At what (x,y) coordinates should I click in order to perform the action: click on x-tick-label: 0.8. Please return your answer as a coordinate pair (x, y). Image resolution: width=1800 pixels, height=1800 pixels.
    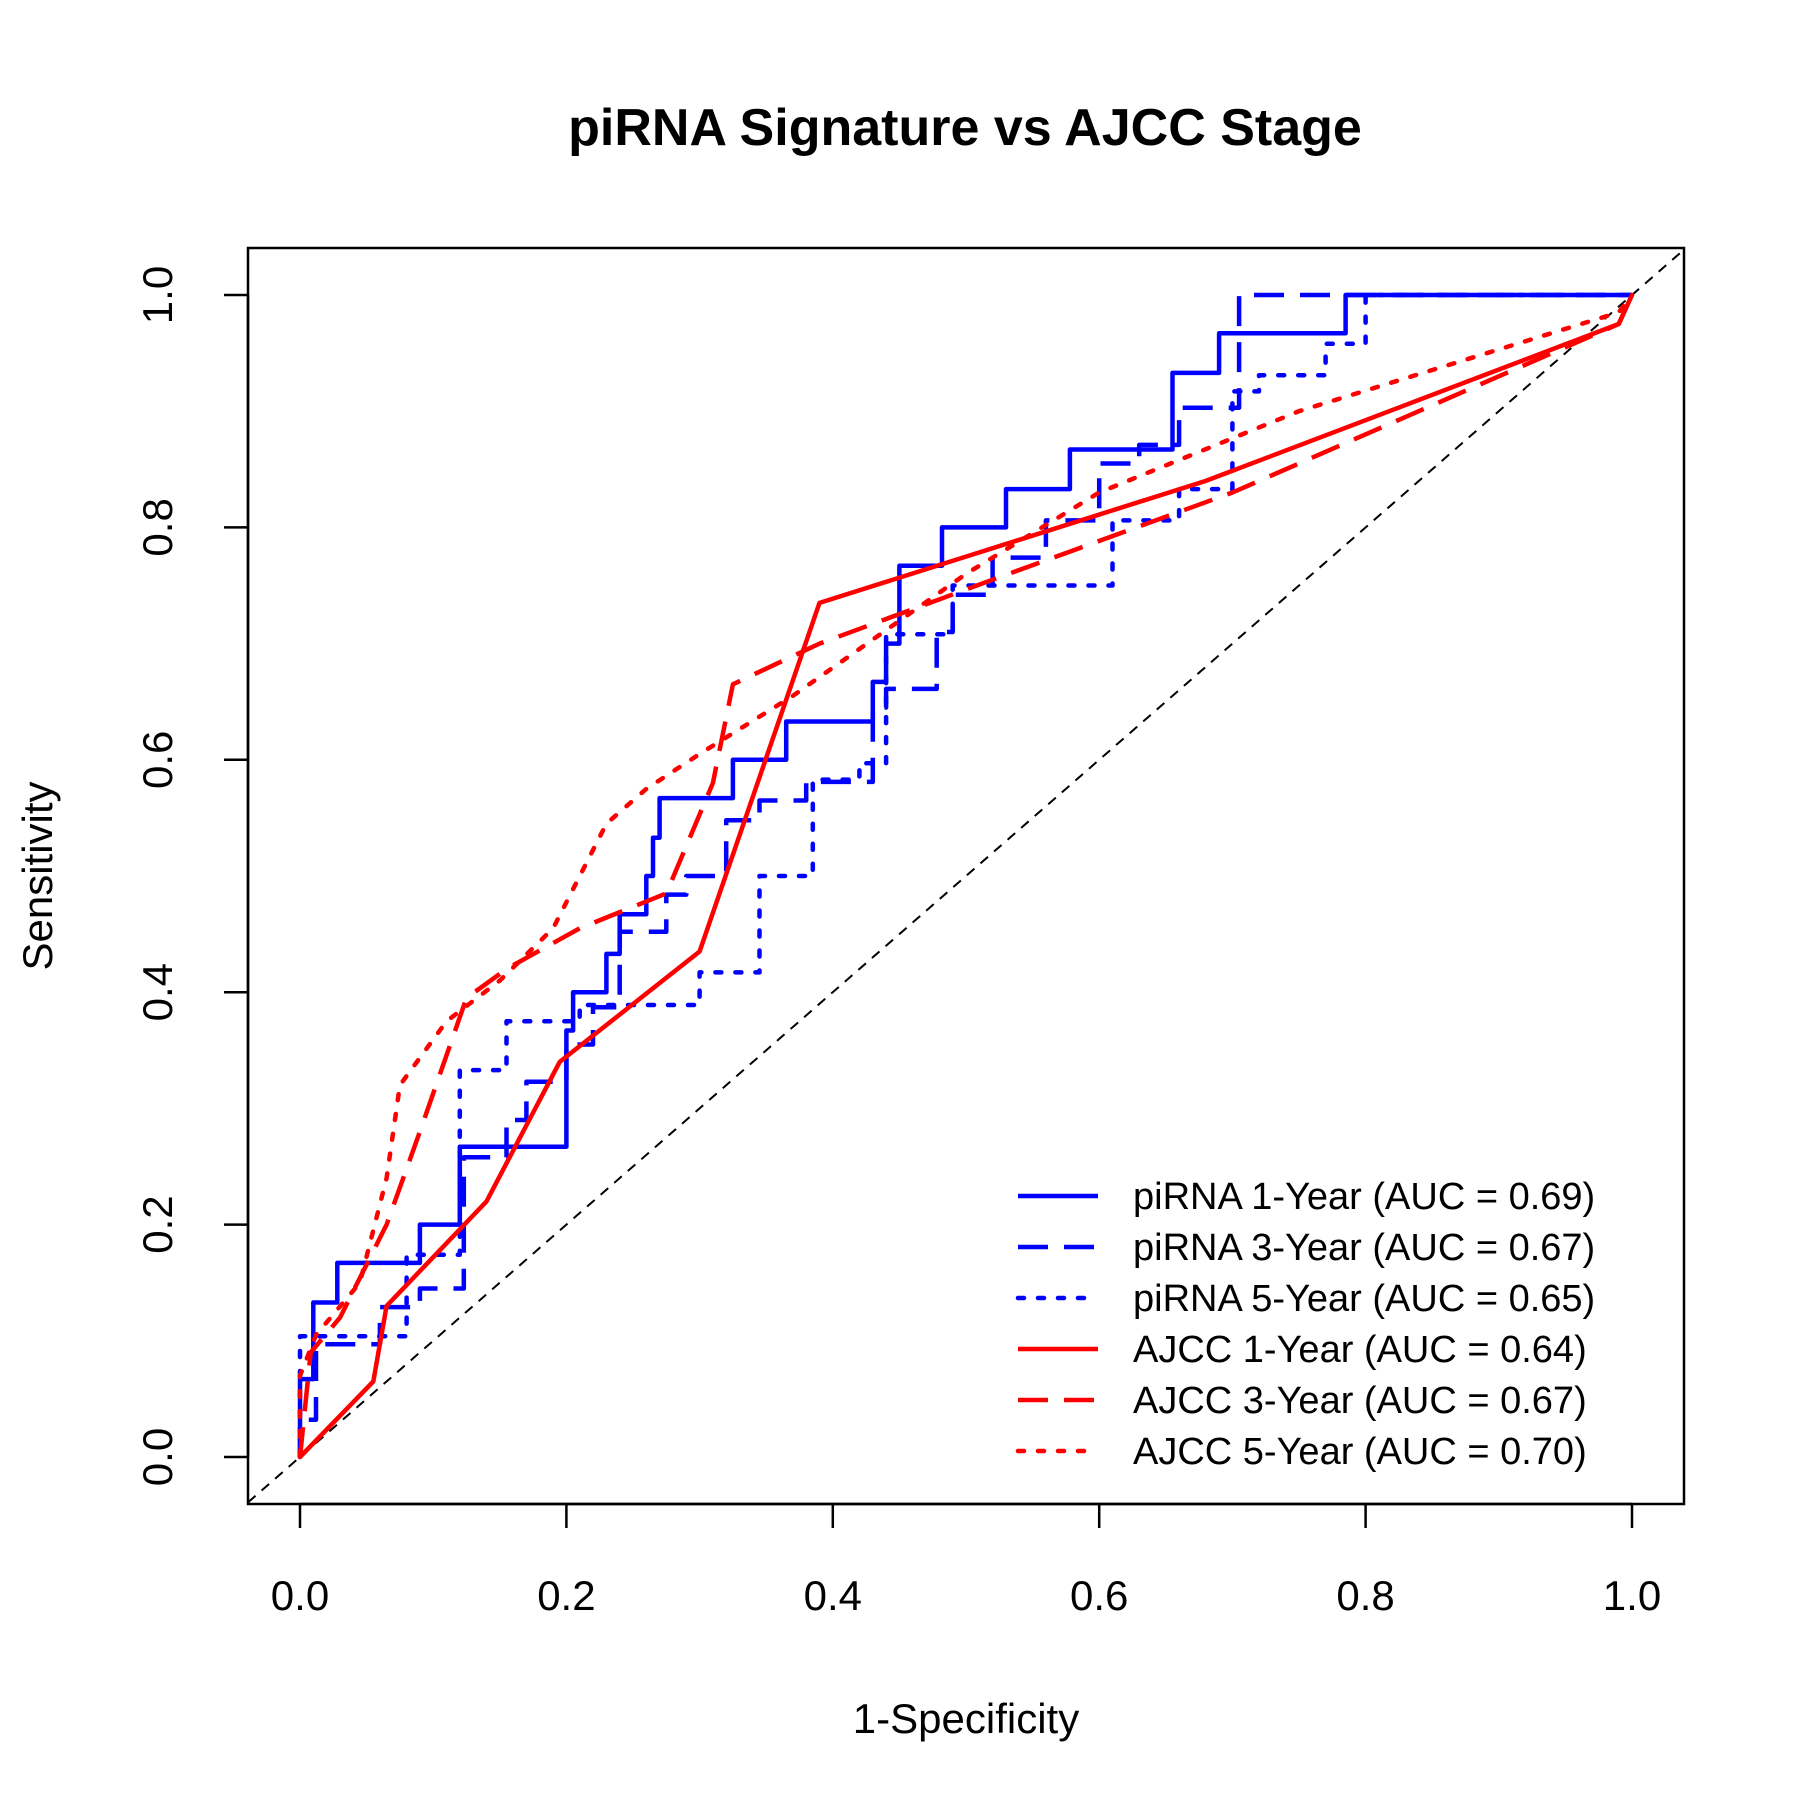
    Looking at the image, I should click on (1365, 1595).